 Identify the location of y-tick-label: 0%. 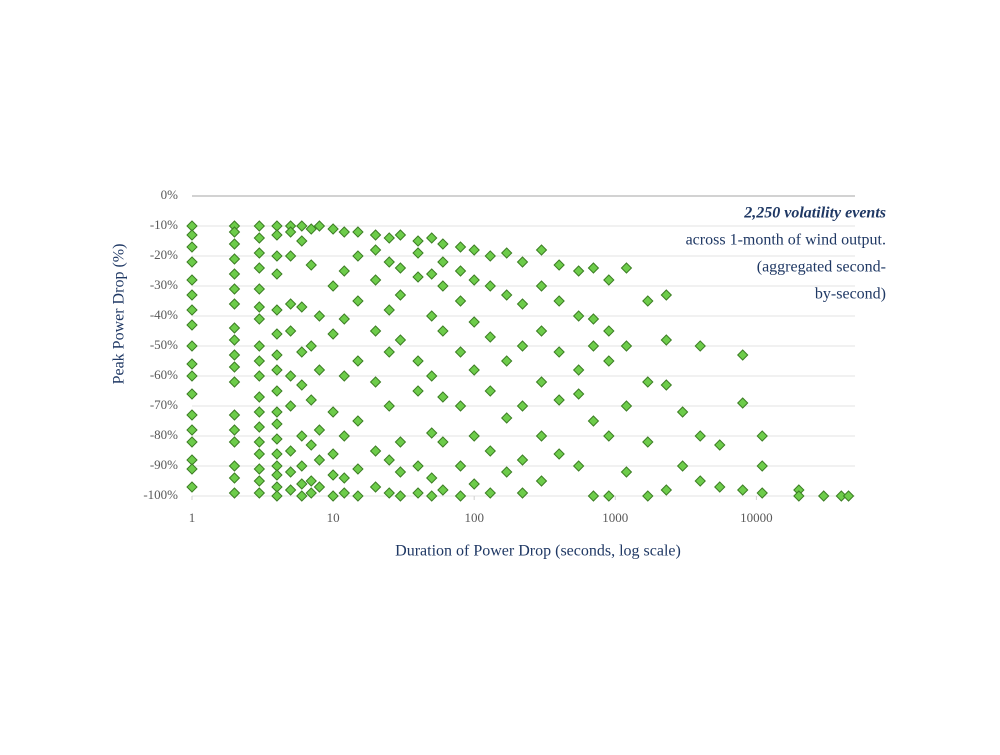
(170, 194).